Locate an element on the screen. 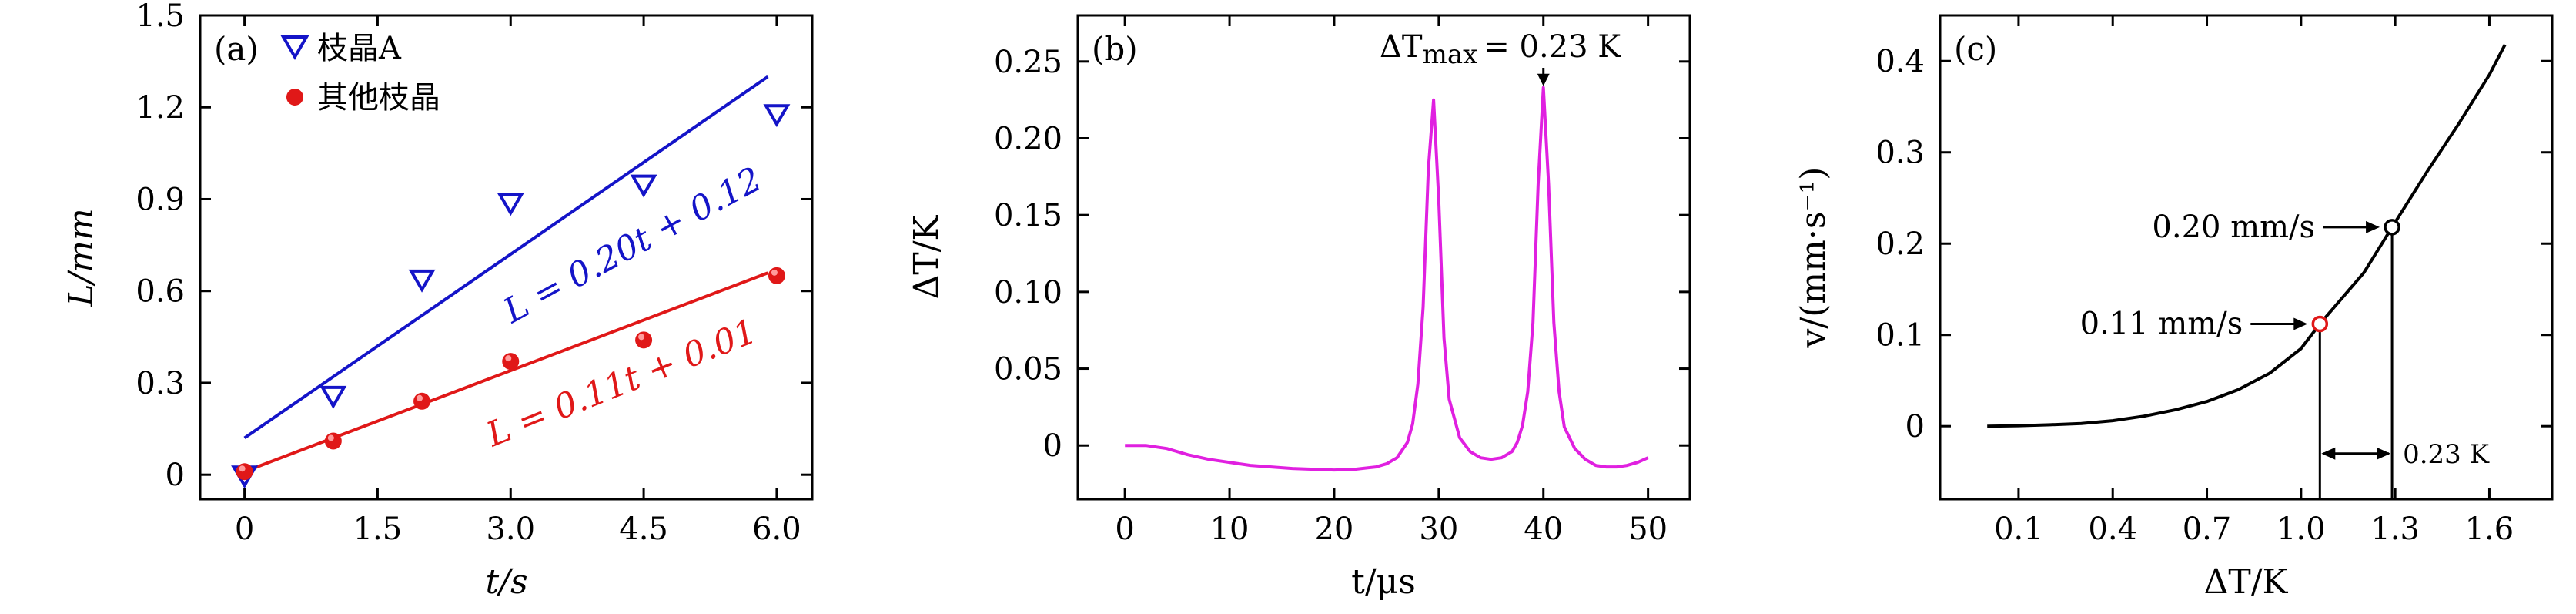 The image size is (2576, 614). interval-arrowhead-right is located at coordinates (2384, 453).